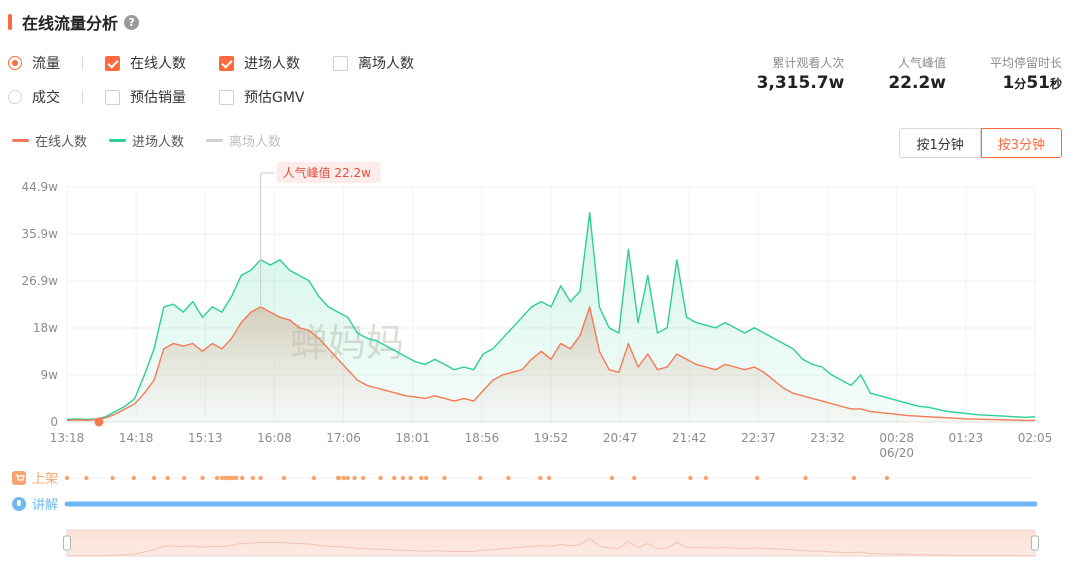 This screenshot has width=1080, height=575. I want to click on checkbox-leaving-users: 离场人数, so click(390, 63).